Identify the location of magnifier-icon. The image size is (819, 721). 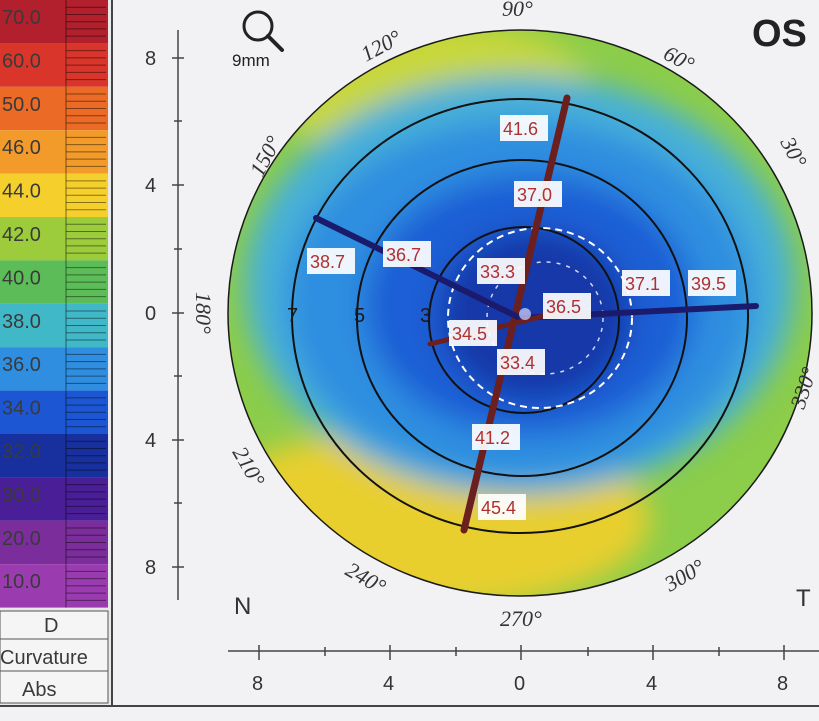
(263, 31).